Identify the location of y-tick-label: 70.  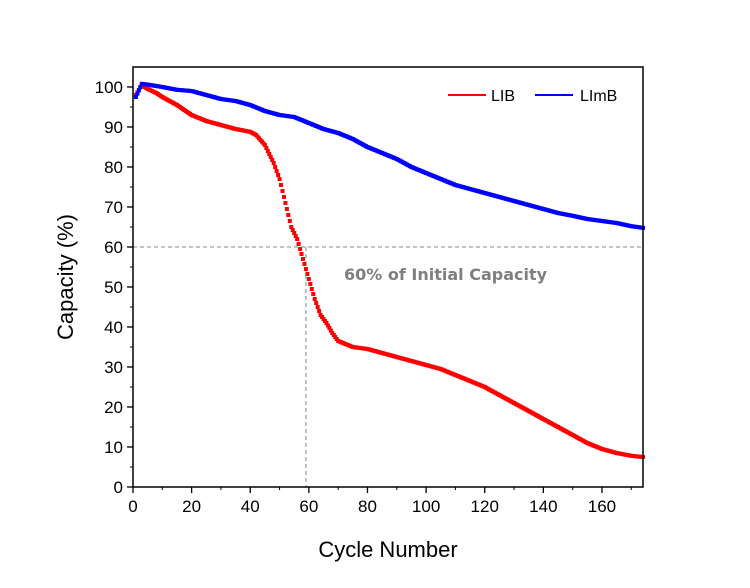
(113, 207).